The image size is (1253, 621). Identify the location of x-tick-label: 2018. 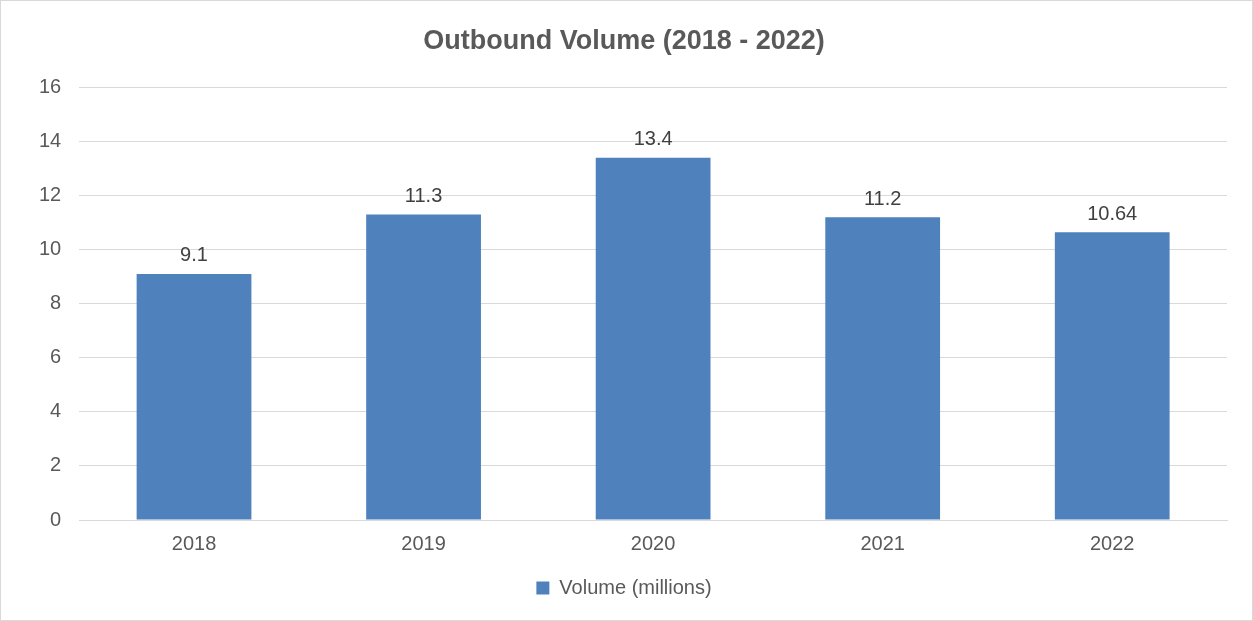
(194, 542).